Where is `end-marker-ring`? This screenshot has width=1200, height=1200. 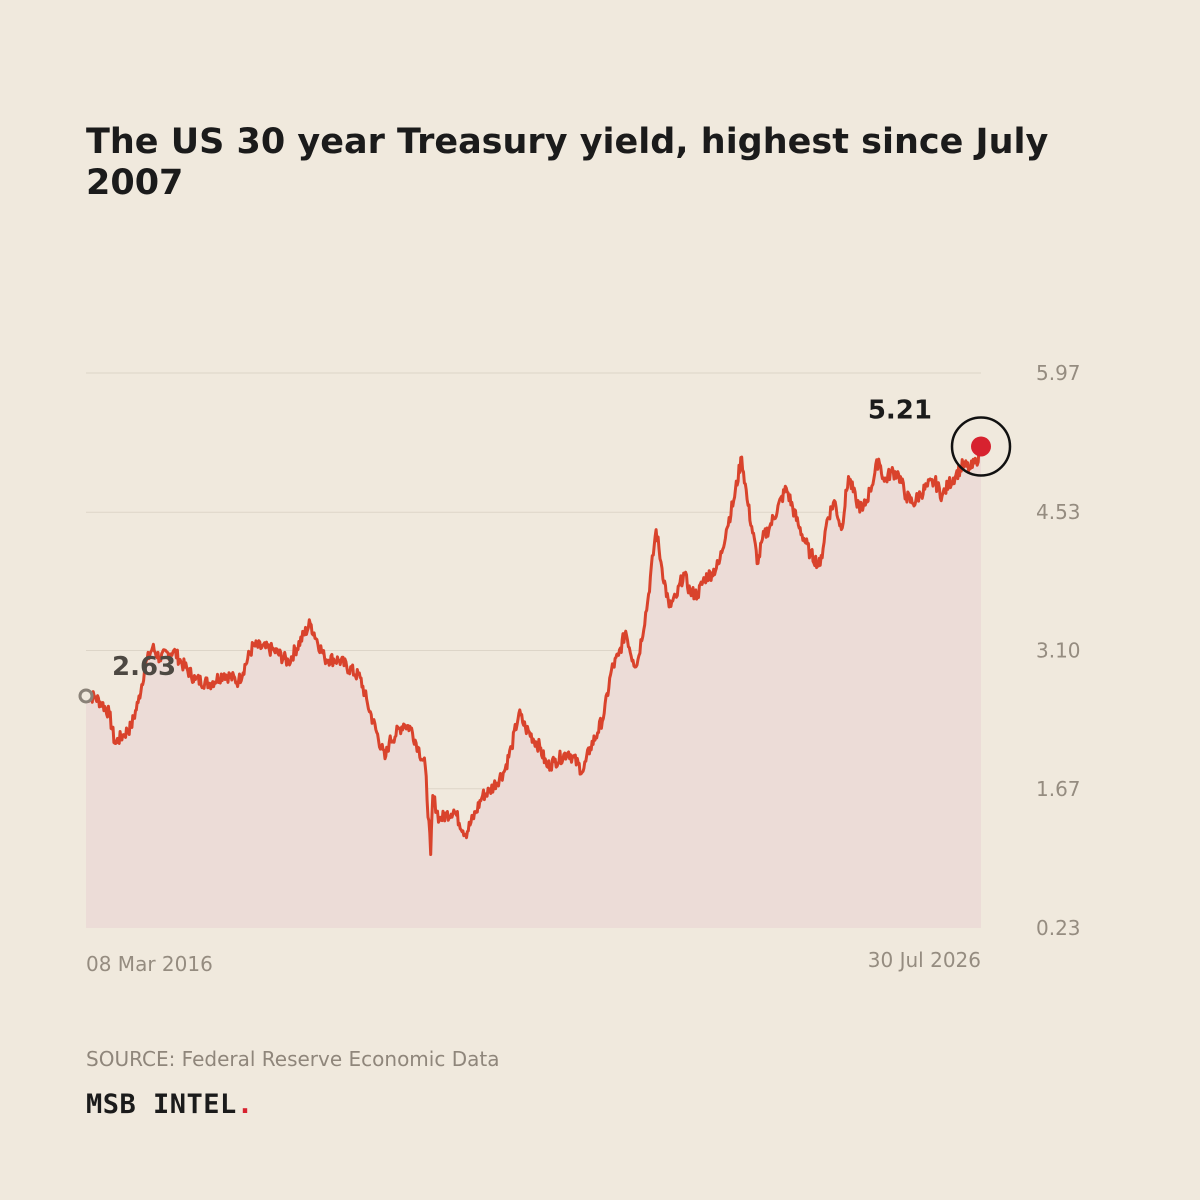
end-marker-ring is located at coordinates (981, 446).